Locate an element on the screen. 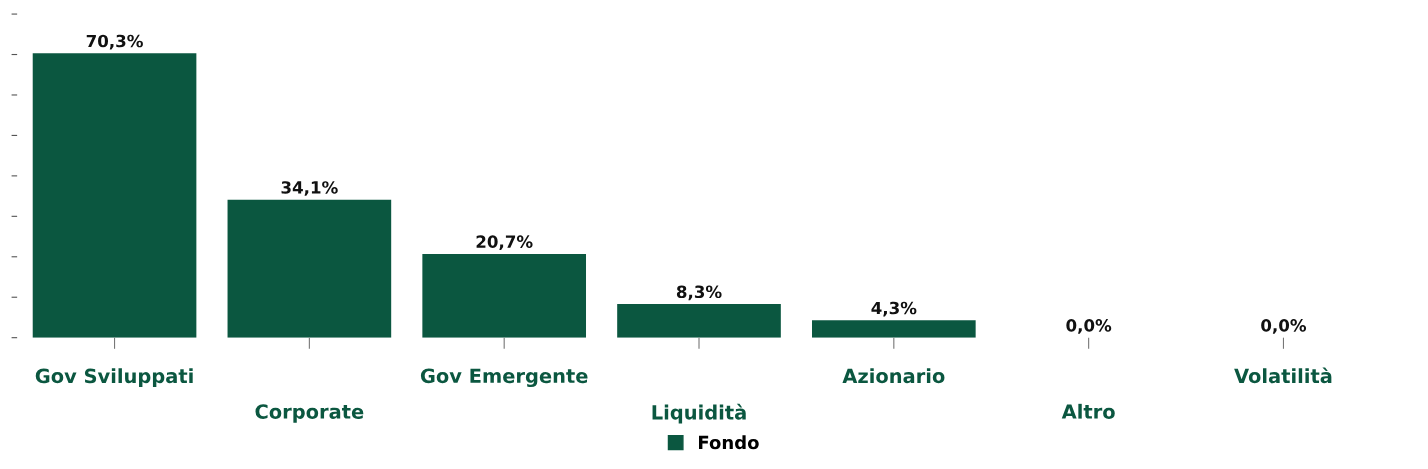 This screenshot has width=1428, height=469. data-label: 34,1% is located at coordinates (309, 188).